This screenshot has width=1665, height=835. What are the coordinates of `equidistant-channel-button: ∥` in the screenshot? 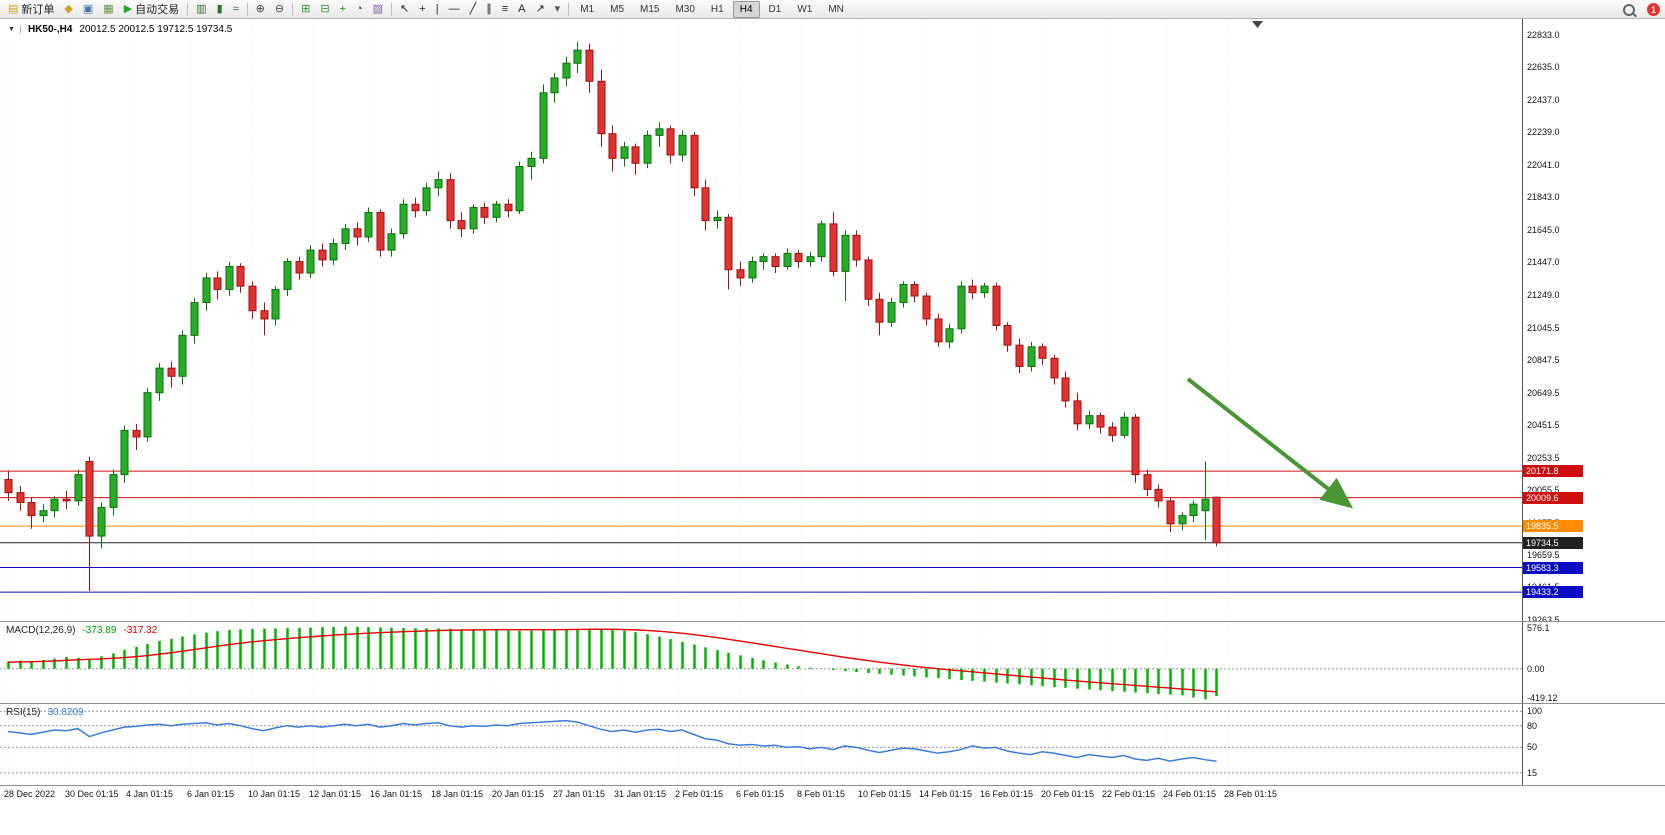 It's located at (489, 9).